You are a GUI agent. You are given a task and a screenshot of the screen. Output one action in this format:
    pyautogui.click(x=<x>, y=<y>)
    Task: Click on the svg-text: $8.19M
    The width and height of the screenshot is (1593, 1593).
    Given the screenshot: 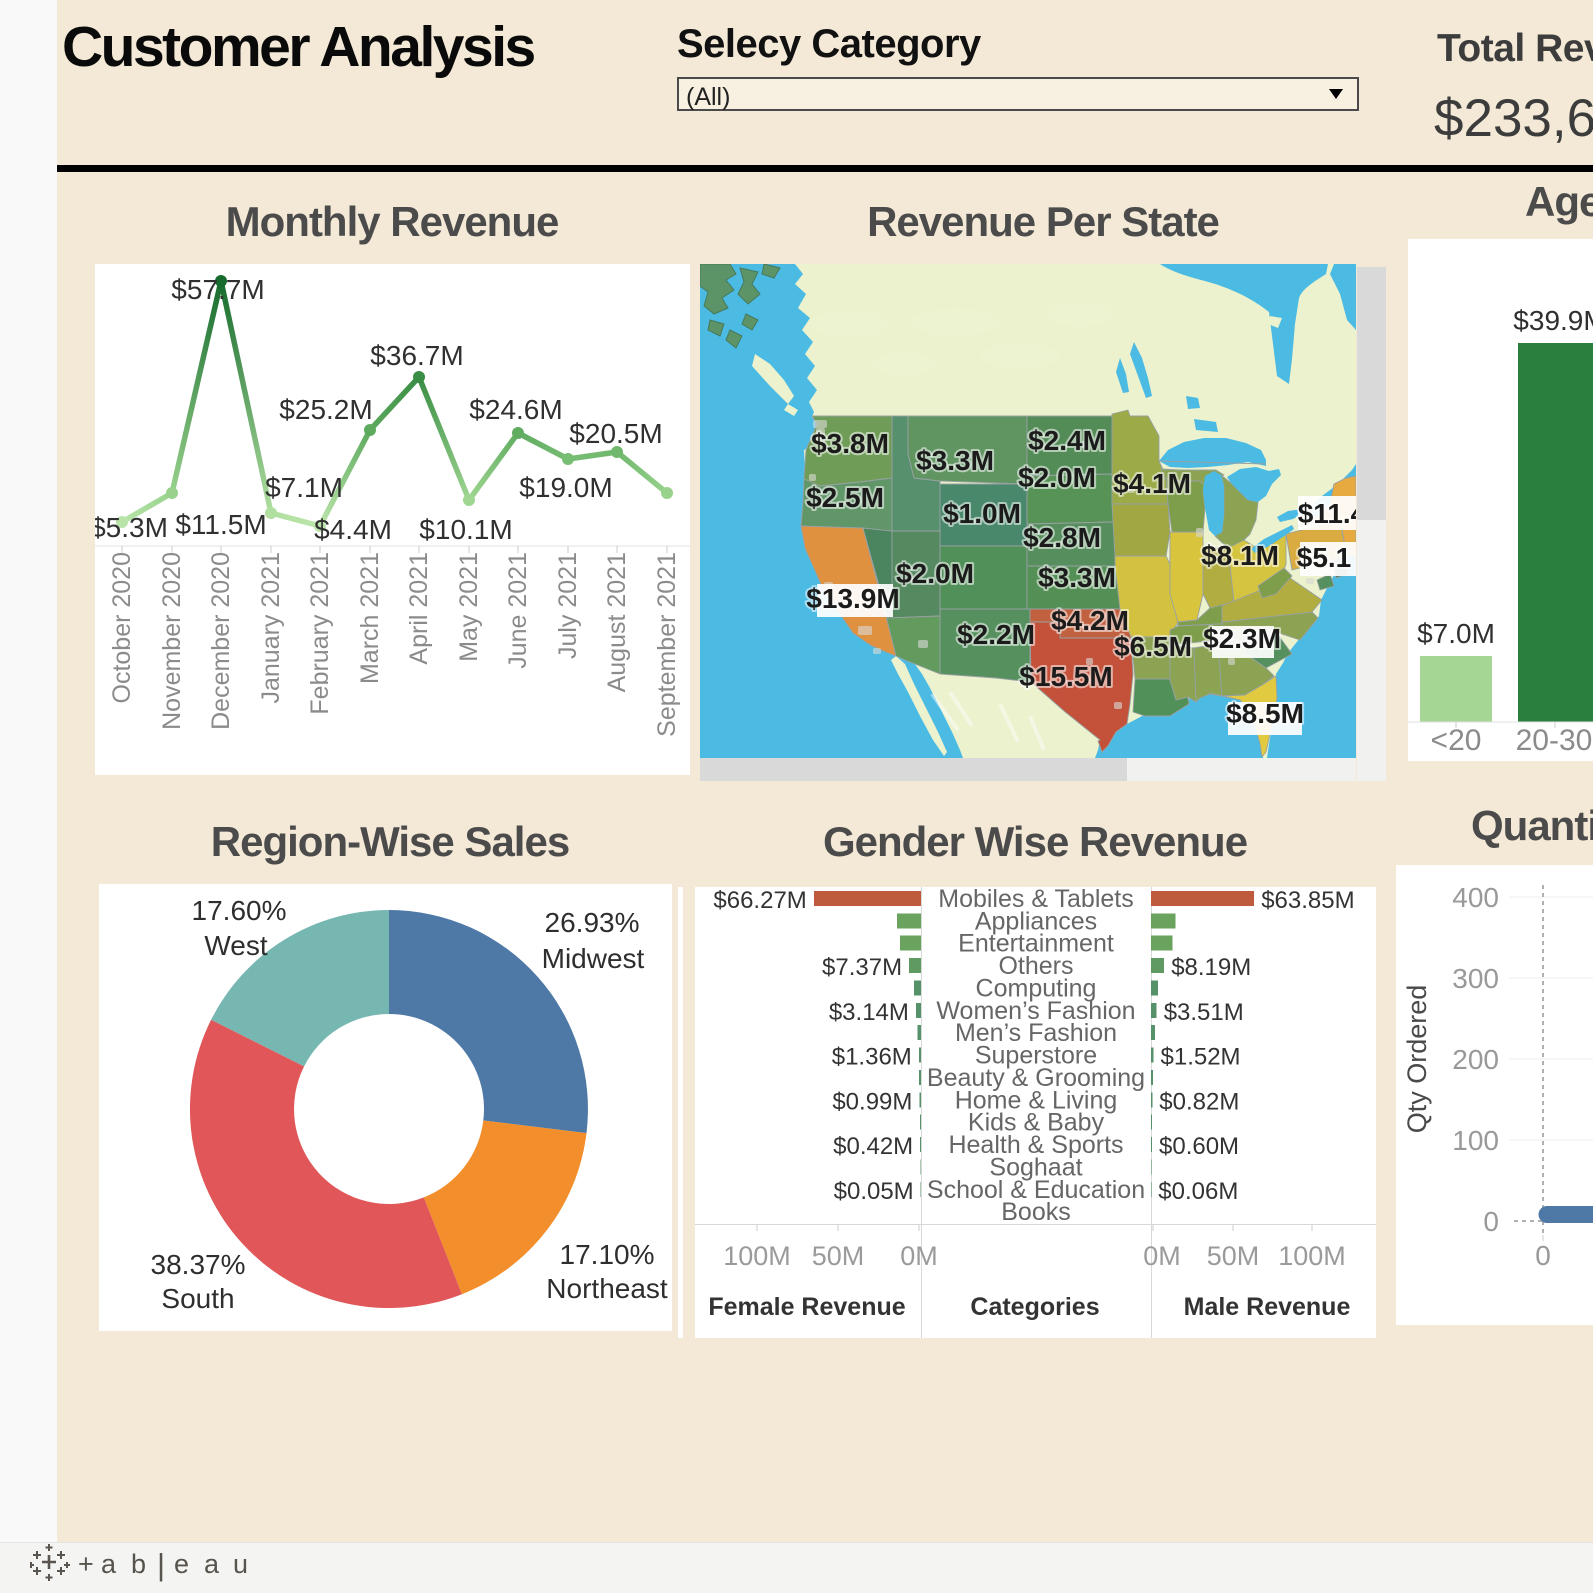 What is the action you would take?
    pyautogui.click(x=1211, y=967)
    